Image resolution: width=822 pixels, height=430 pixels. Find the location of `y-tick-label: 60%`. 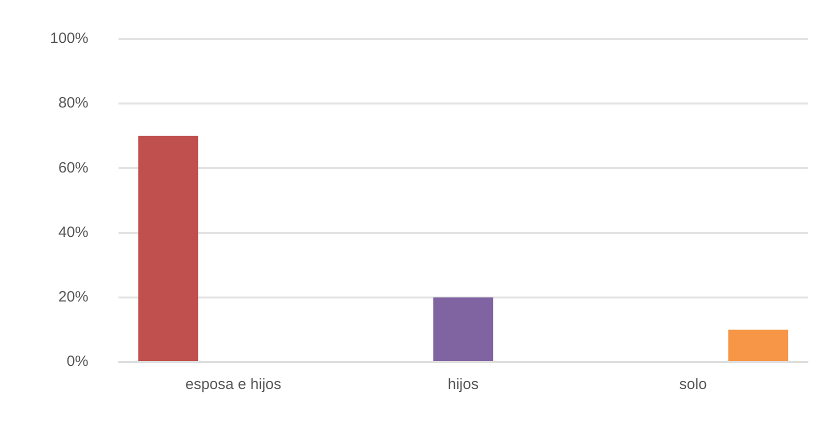

y-tick-label: 60% is located at coordinates (73, 167).